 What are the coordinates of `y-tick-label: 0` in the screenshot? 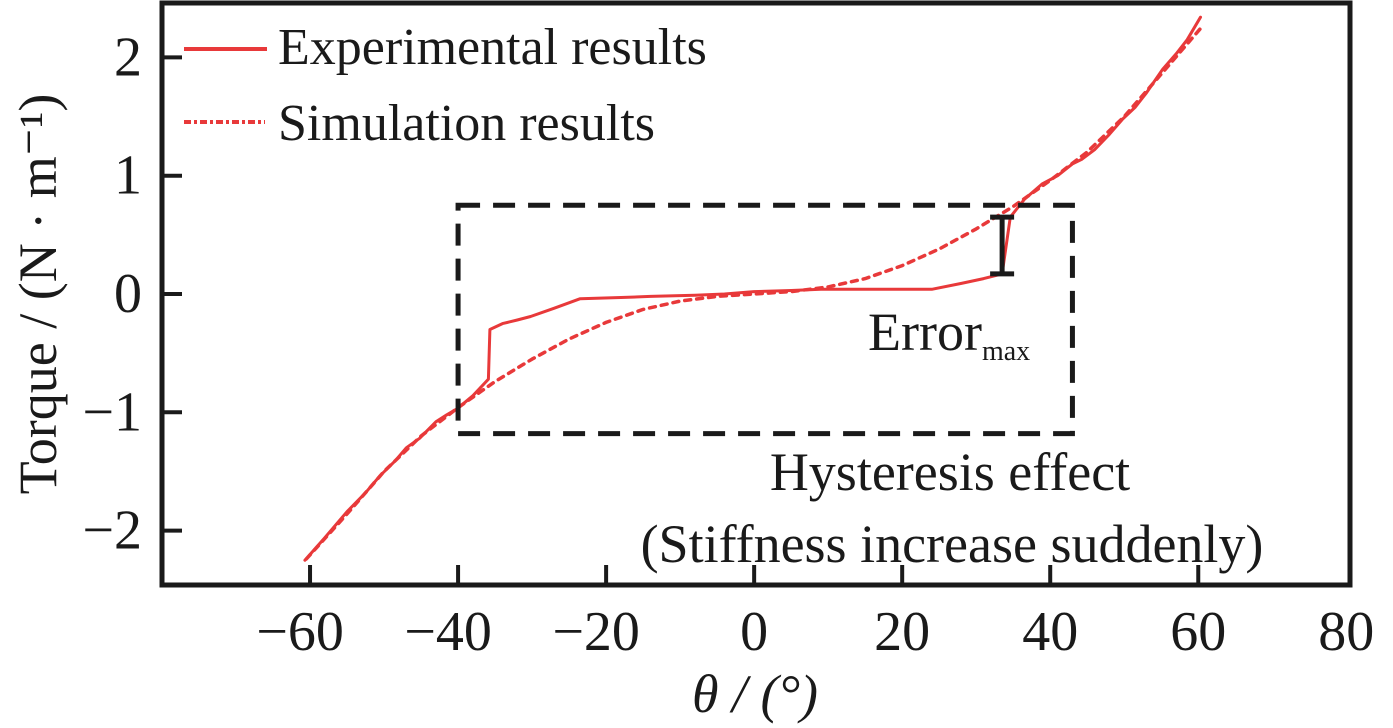 It's located at (128, 294).